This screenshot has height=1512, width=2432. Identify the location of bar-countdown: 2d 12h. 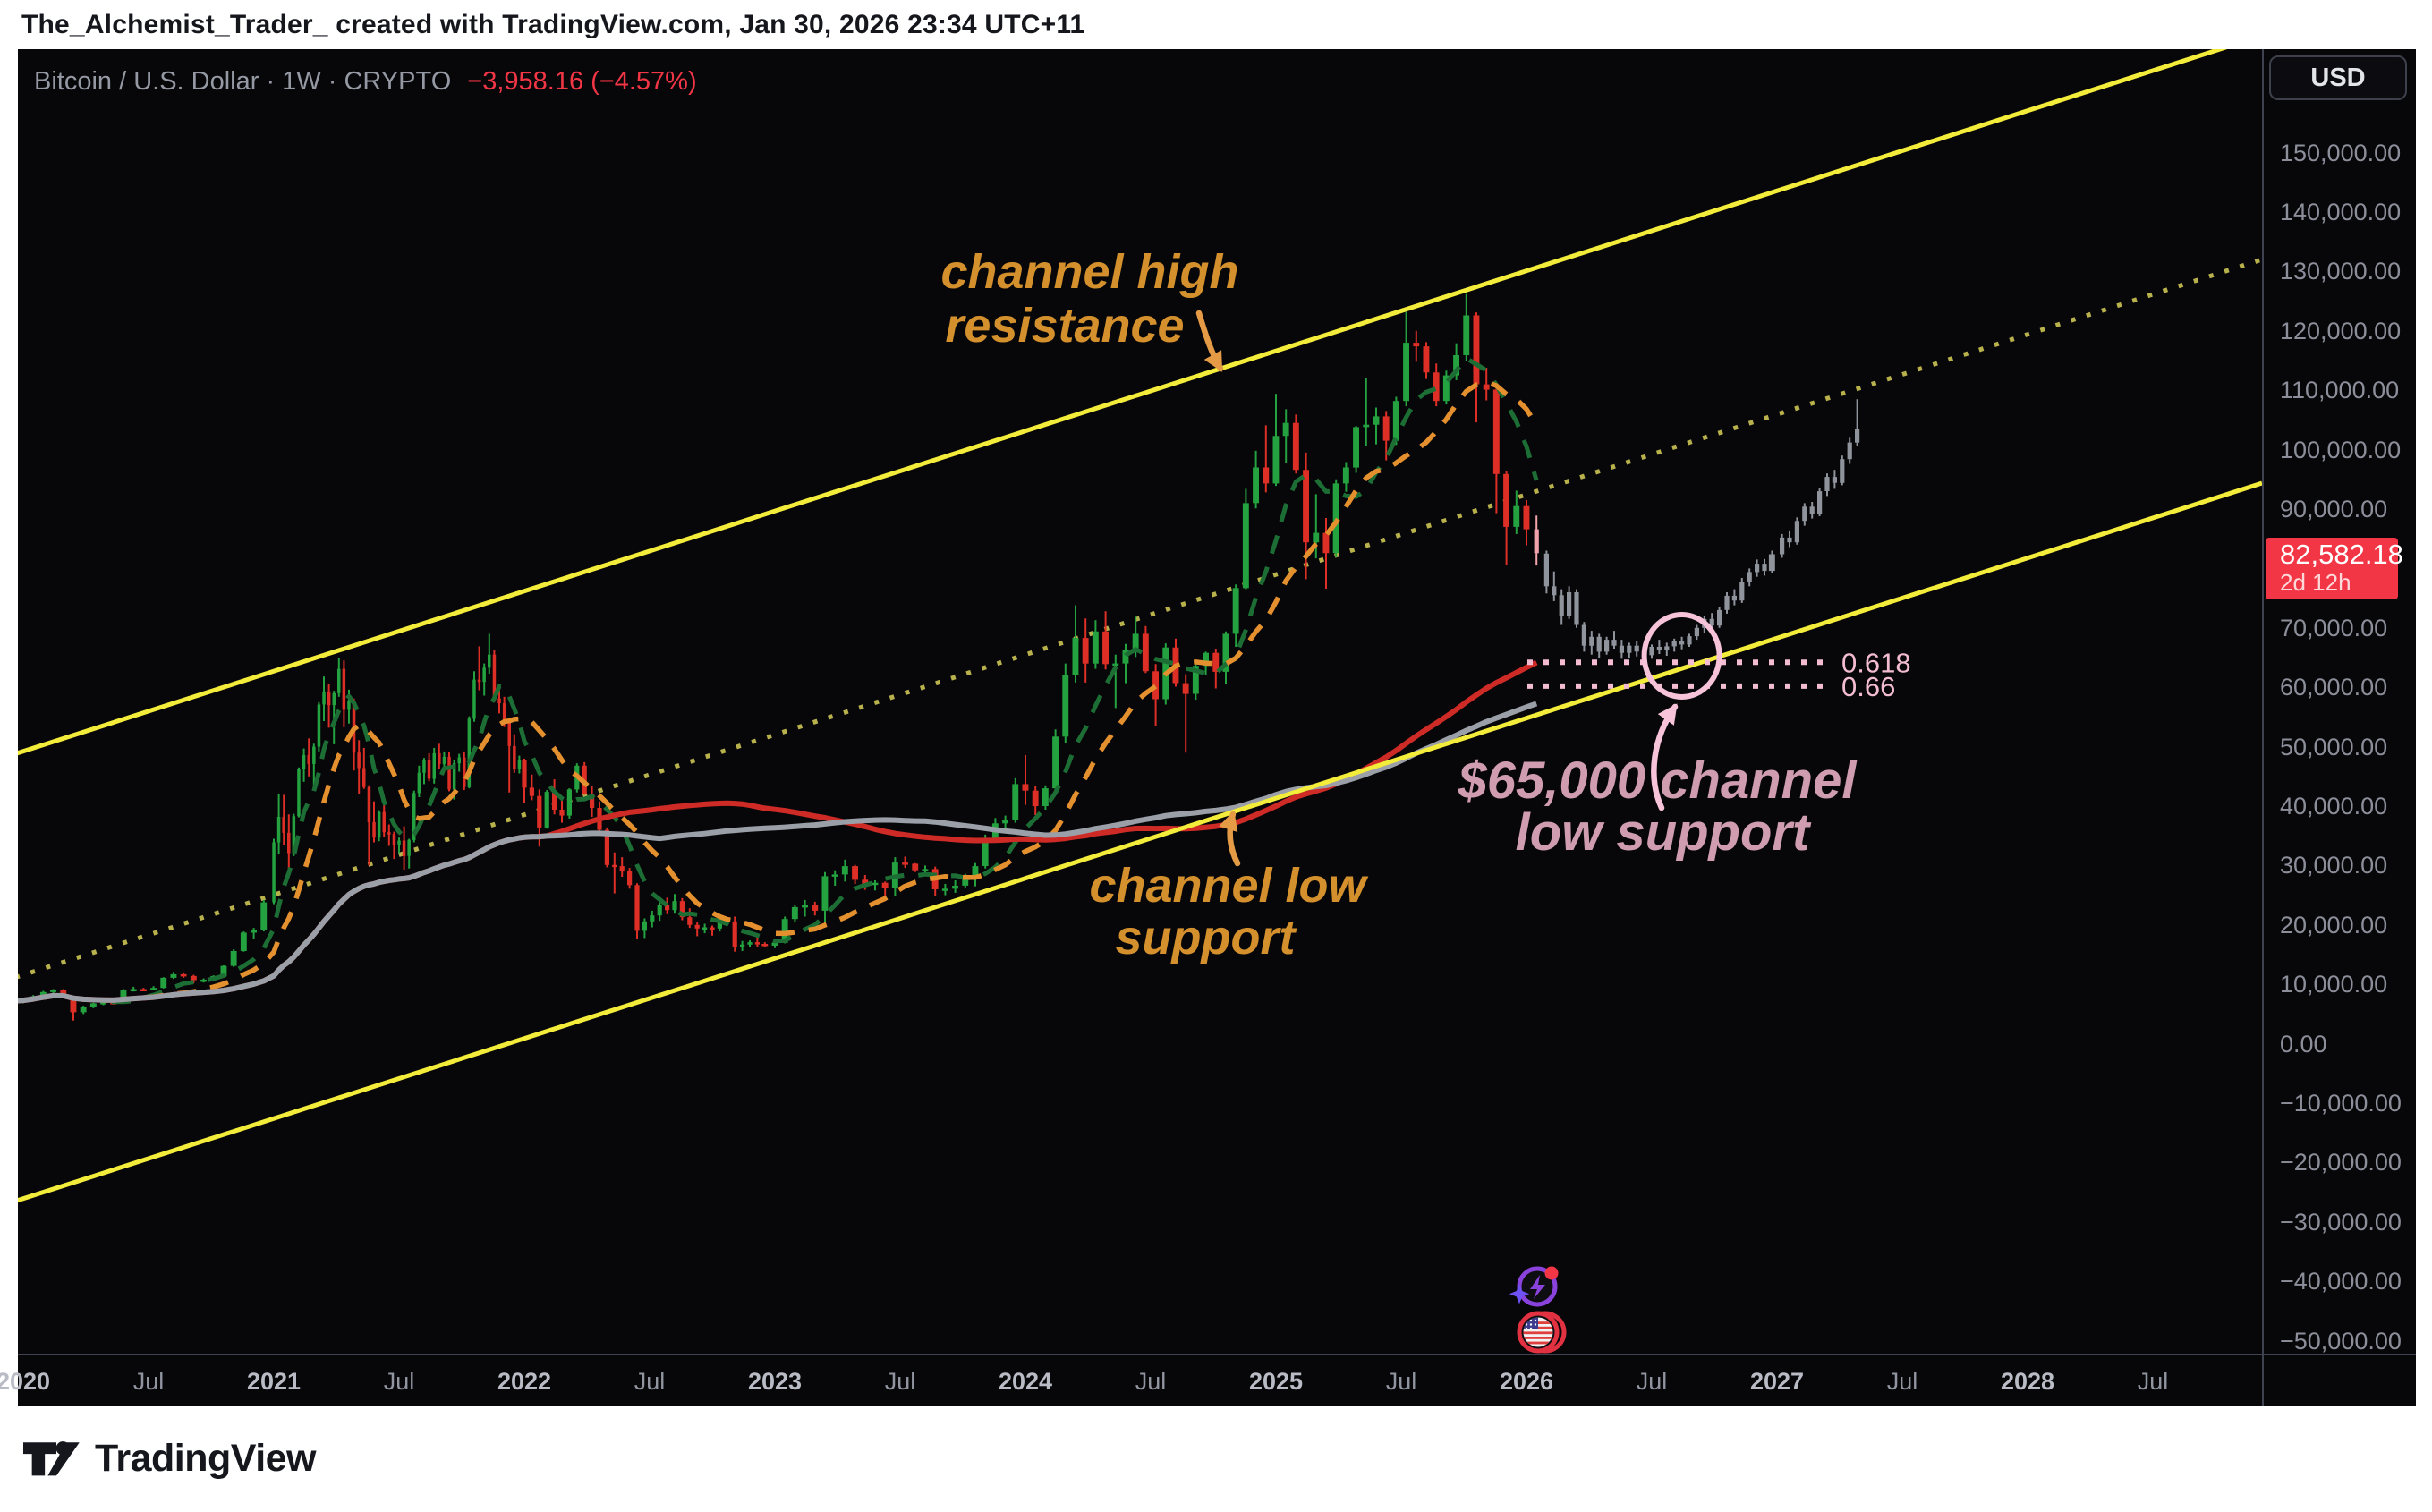
(2315, 582).